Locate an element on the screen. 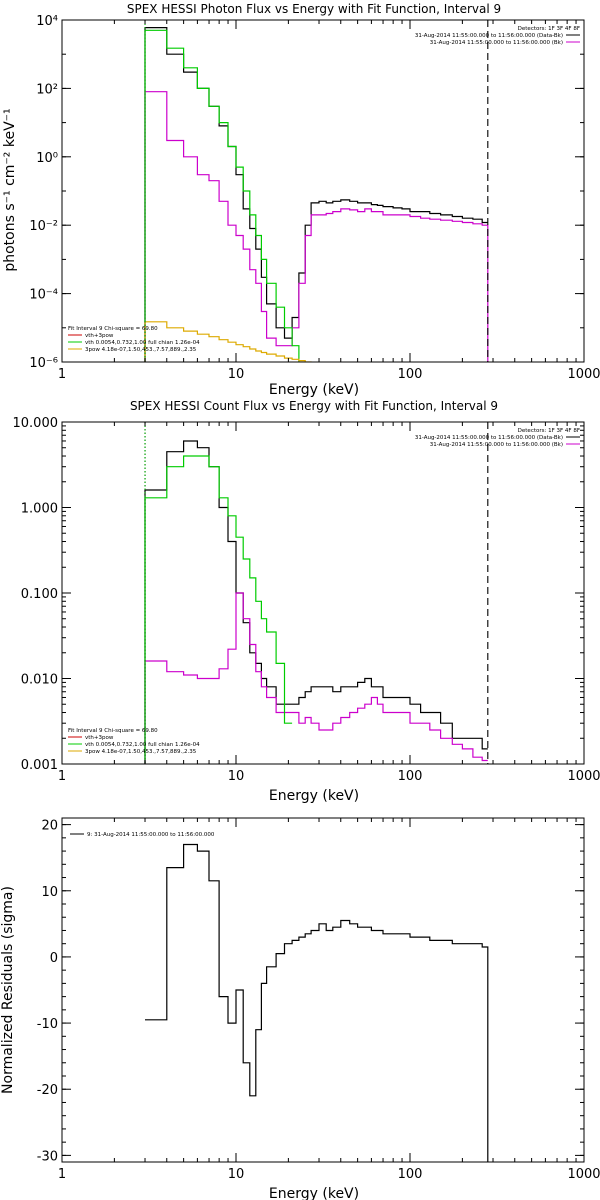 This screenshot has width=600, height=1200. y-tick-label: 0.010 is located at coordinates (39, 680).